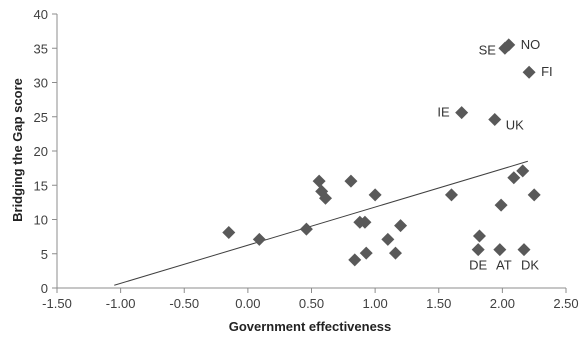 The image size is (581, 338). I want to click on point-label-dk: DK, so click(530, 265).